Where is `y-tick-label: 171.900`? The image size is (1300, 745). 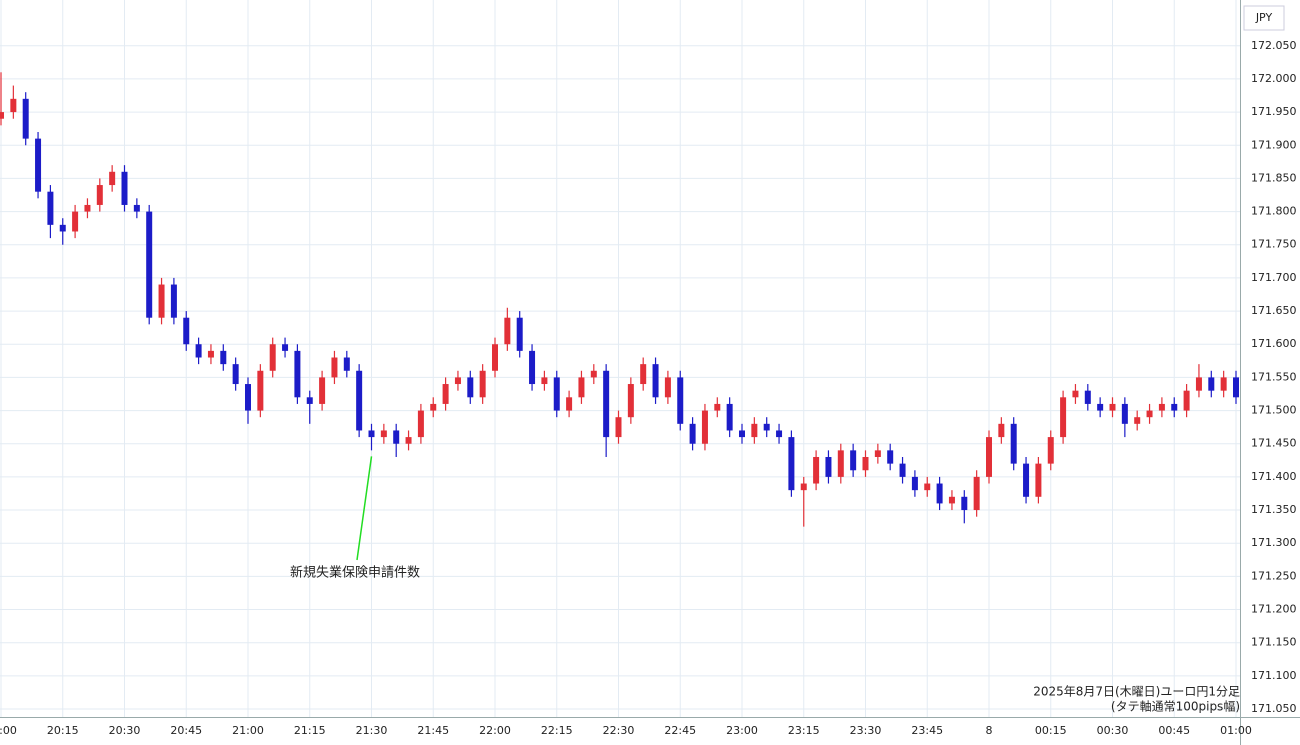
y-tick-label: 171.900 is located at coordinates (1274, 144).